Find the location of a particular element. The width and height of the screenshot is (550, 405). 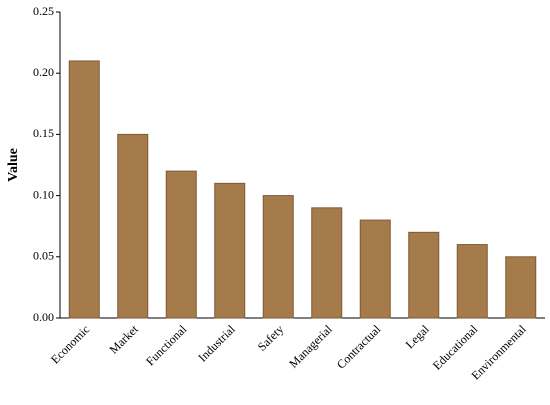

x-tick-label: Economic is located at coordinates (70, 344).